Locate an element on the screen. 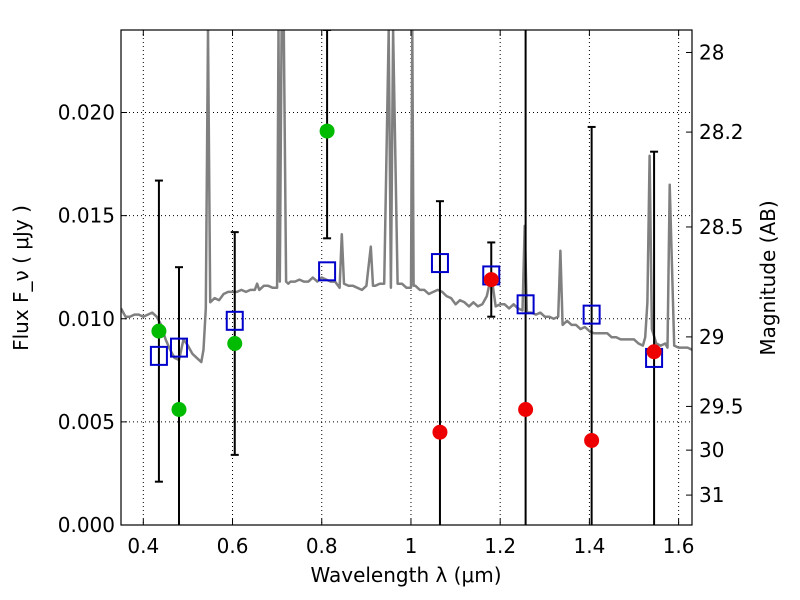  right-tick-label: 29 is located at coordinates (711, 337).